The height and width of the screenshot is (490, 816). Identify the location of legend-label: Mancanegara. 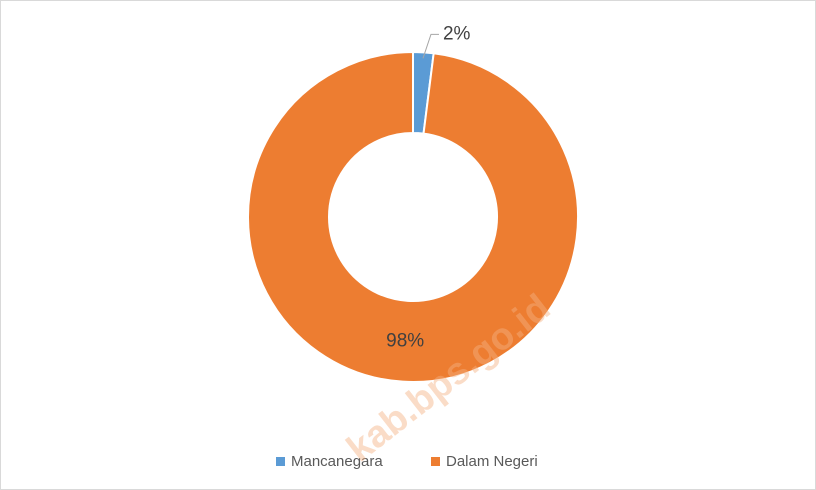
(337, 461).